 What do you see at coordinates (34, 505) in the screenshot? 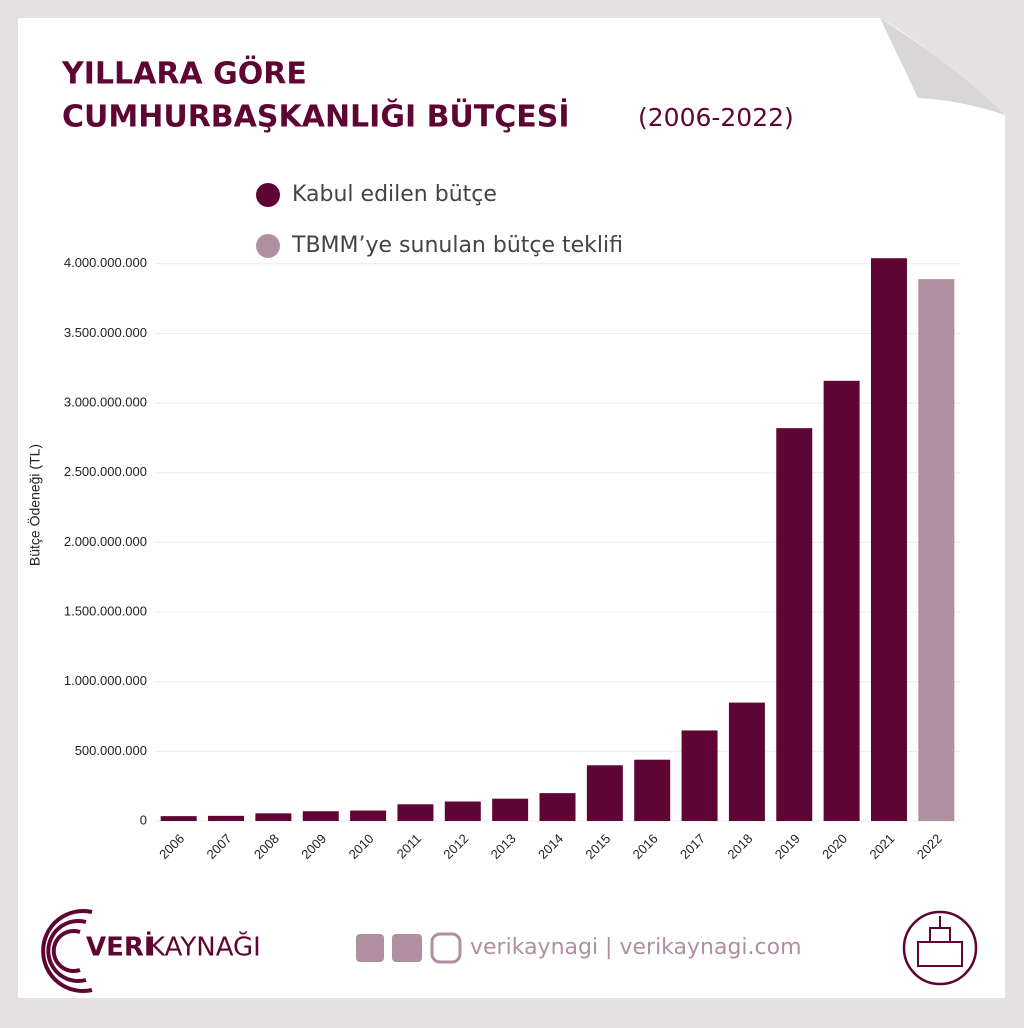
I see `y-axis-label: Bütçe Ödeneği (TL)` at bounding box center [34, 505].